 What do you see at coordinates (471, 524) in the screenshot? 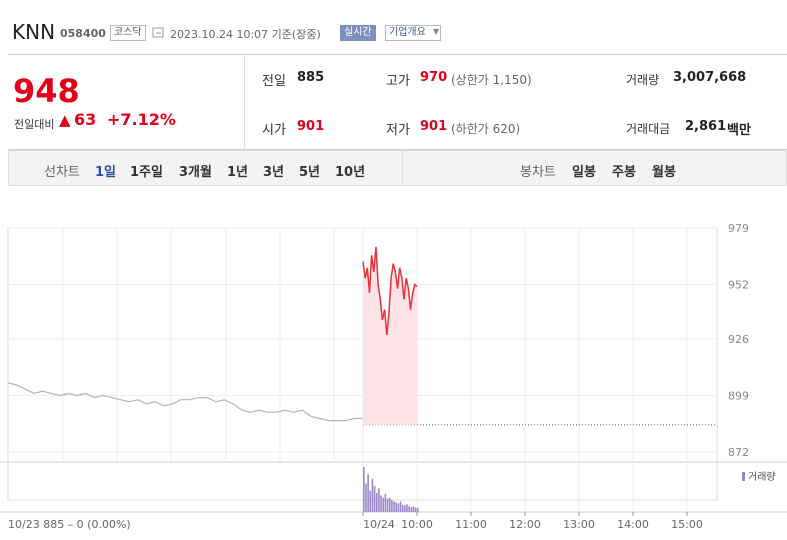
I see `x-tick-label: 11:00` at bounding box center [471, 524].